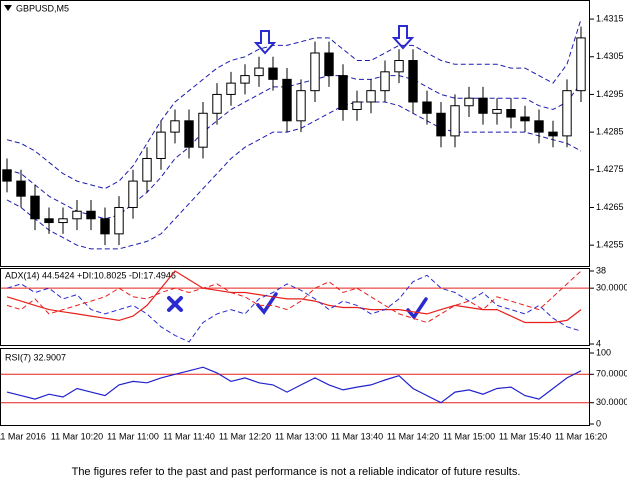 Image resolution: width=627 pixels, height=495 pixels. I want to click on signal-arrows, so click(334, 40).